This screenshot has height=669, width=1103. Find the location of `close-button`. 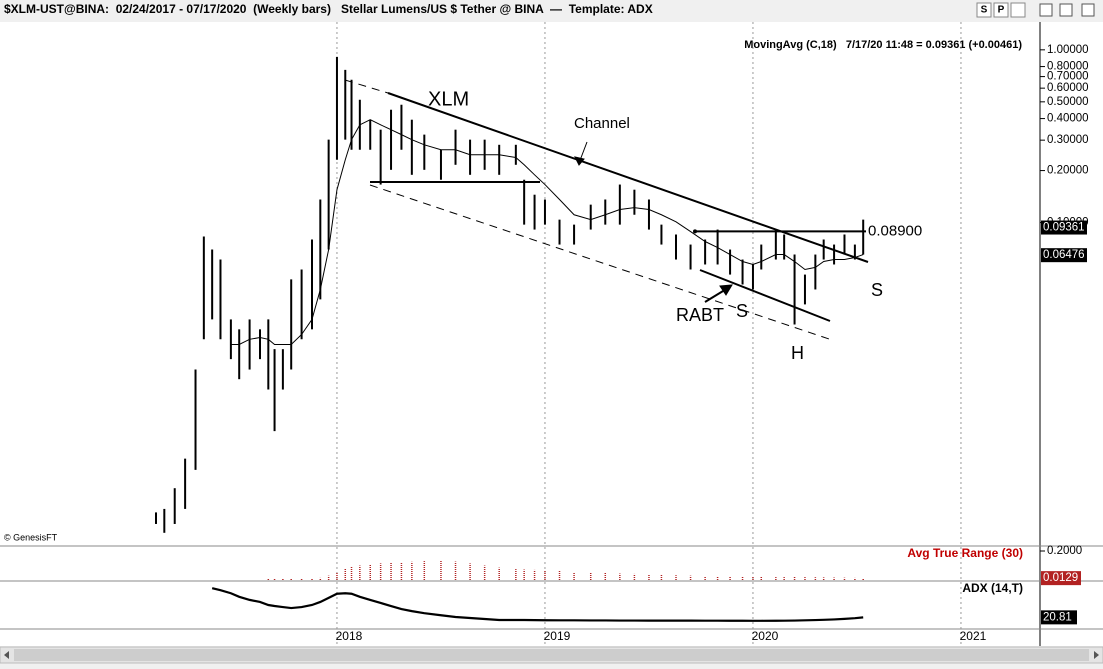

close-button is located at coordinates (1088, 10).